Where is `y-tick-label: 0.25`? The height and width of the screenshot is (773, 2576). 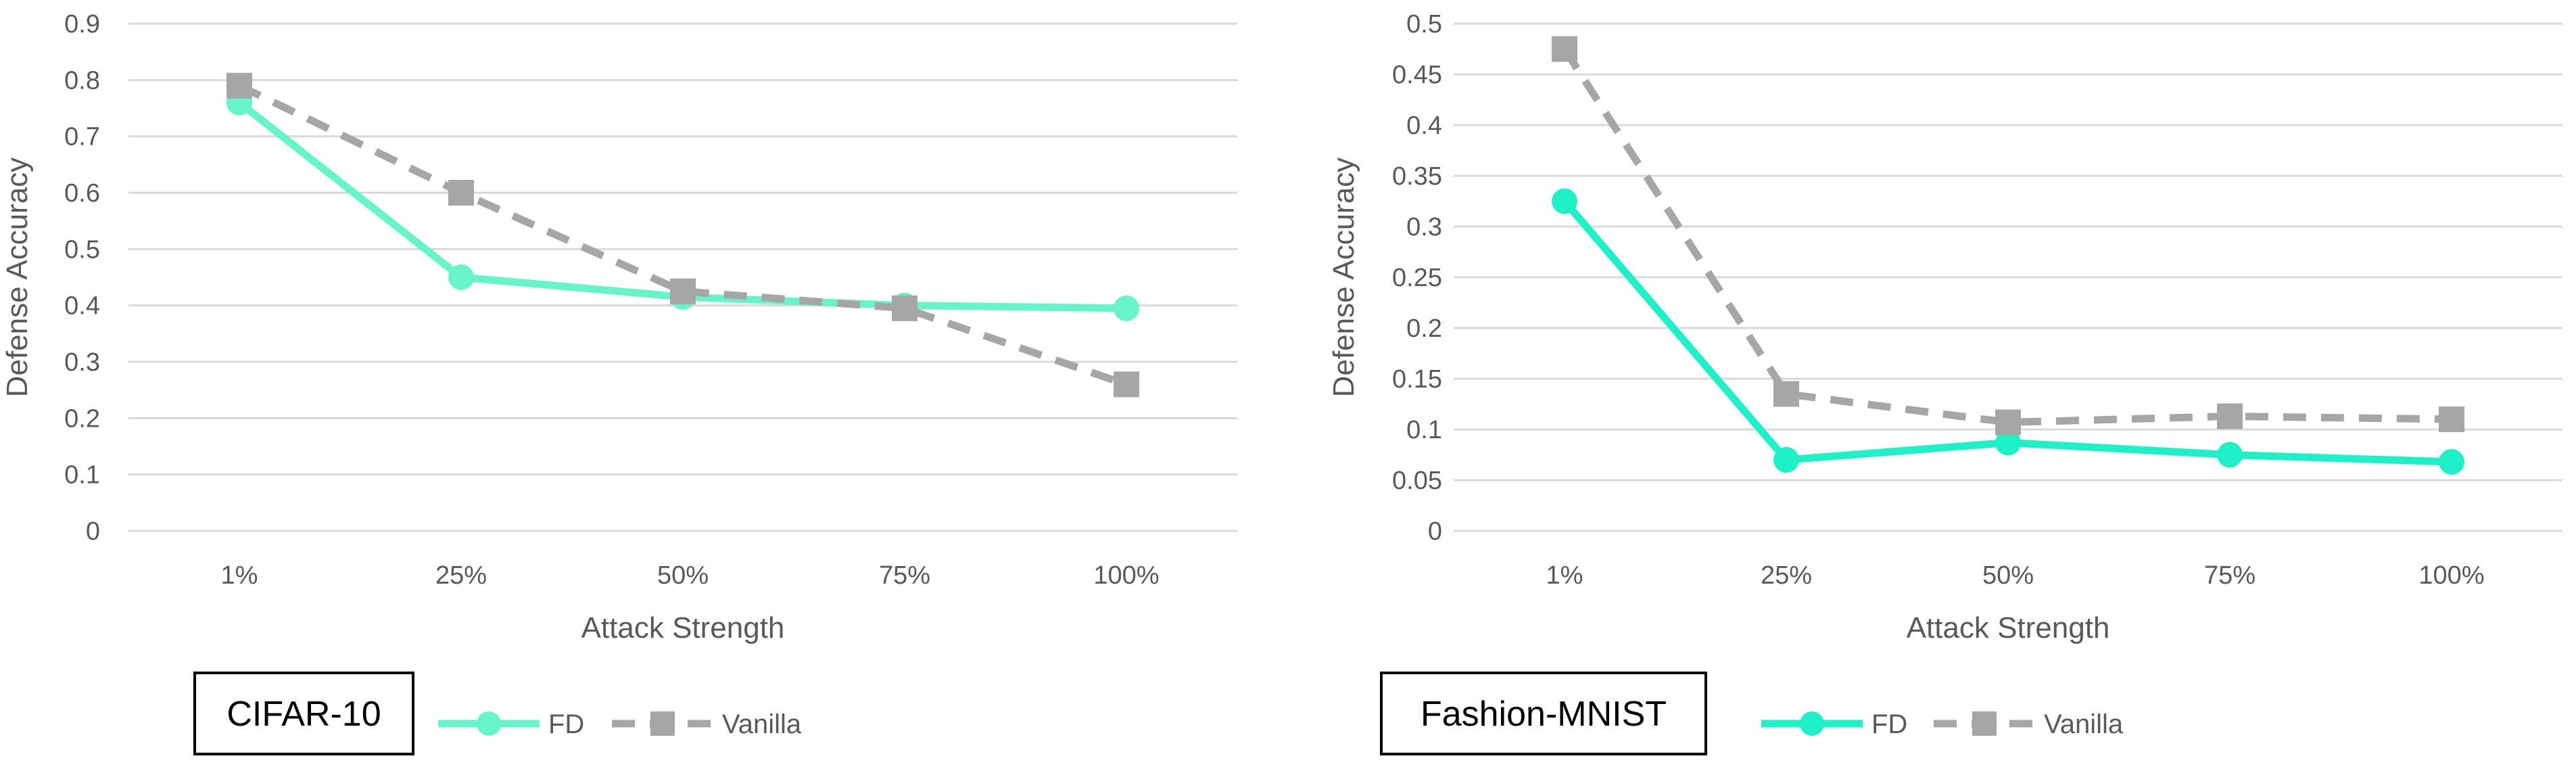 y-tick-label: 0.25 is located at coordinates (1417, 278).